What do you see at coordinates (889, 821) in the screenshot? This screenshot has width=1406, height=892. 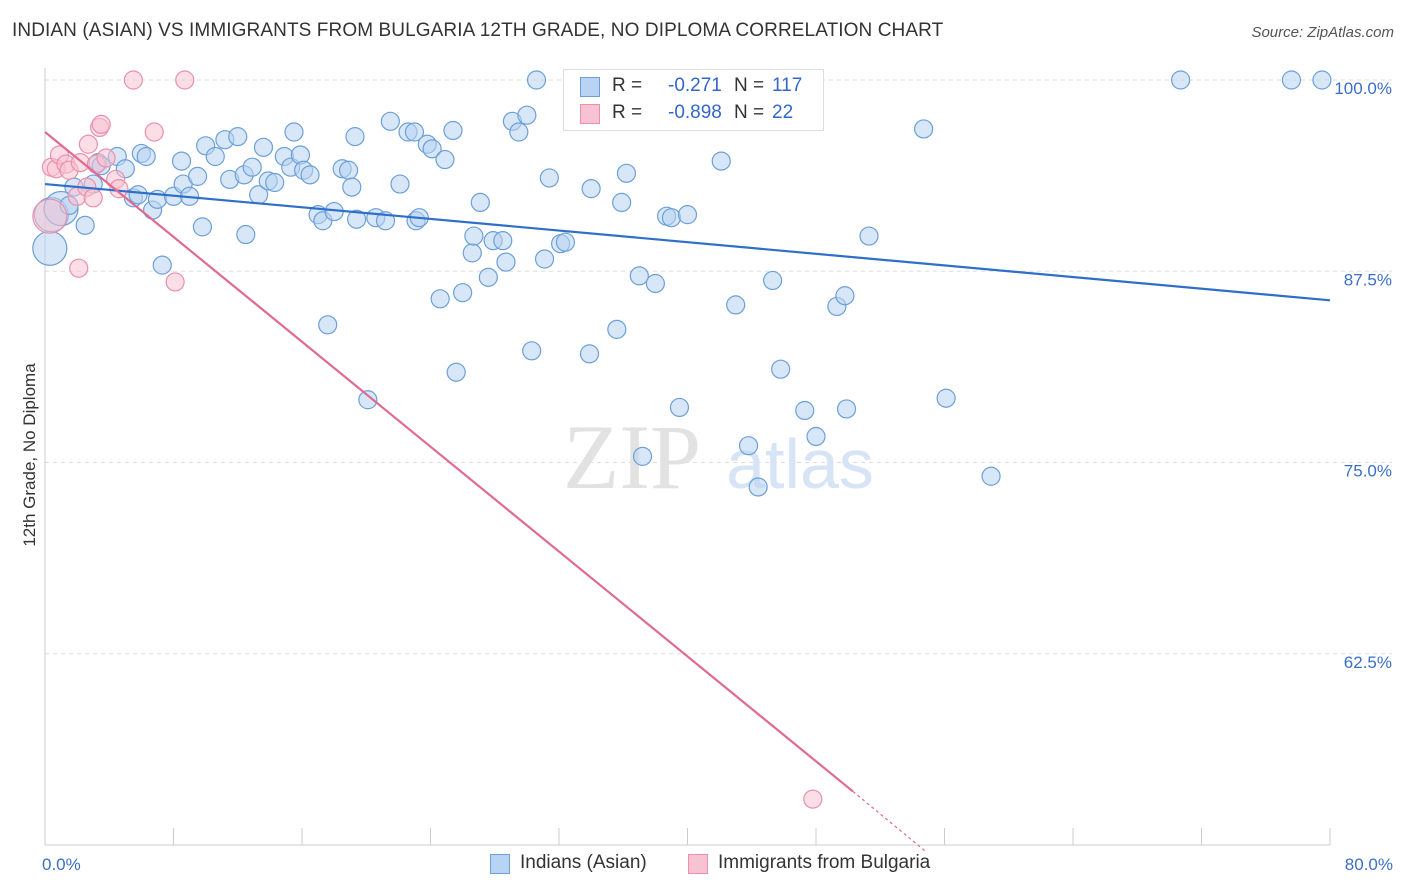 I see `bulgaria-trend-extension` at bounding box center [889, 821].